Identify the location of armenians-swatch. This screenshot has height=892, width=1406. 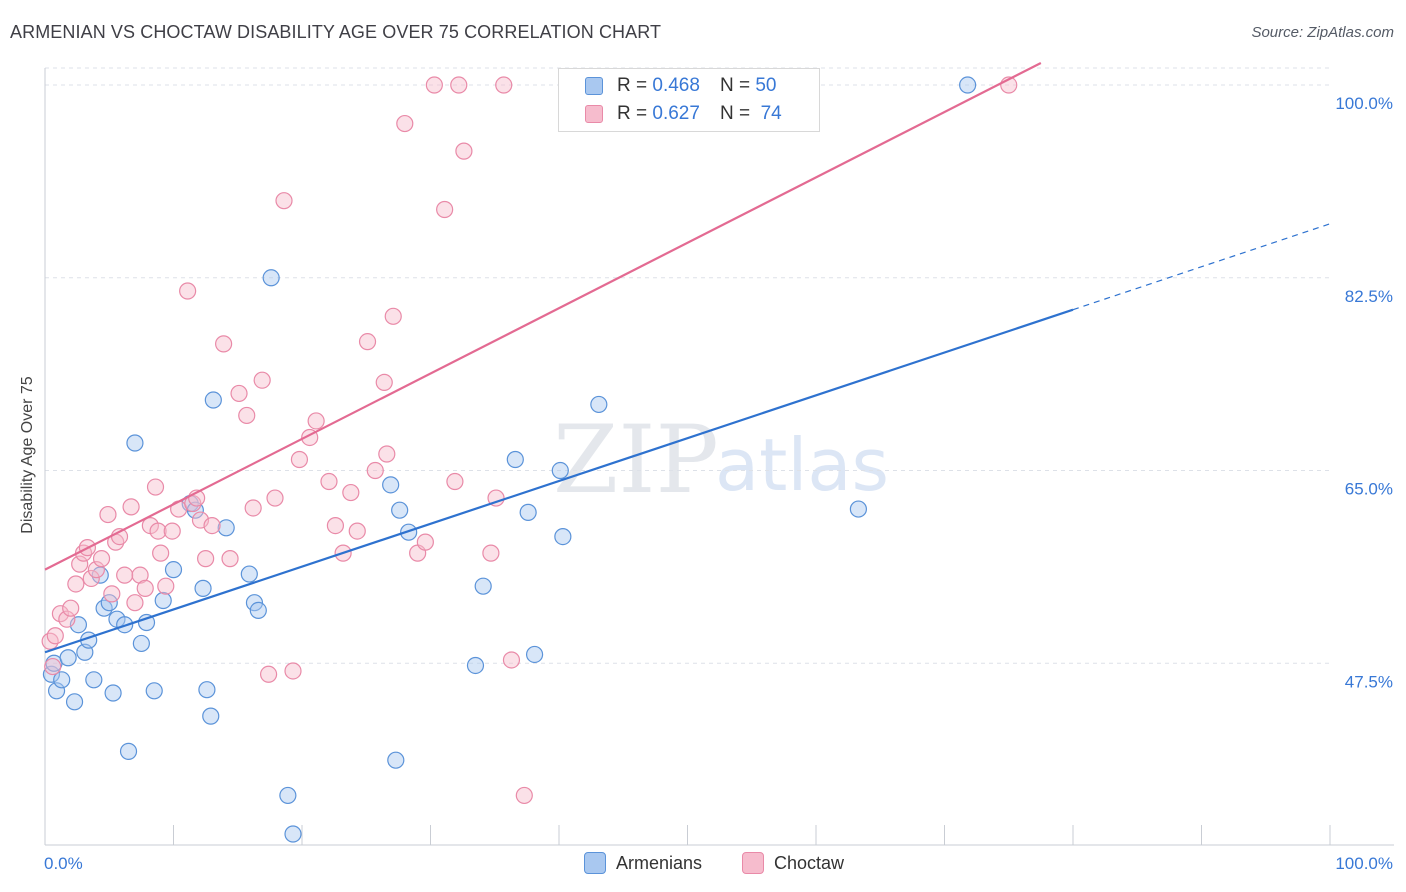
(594, 86).